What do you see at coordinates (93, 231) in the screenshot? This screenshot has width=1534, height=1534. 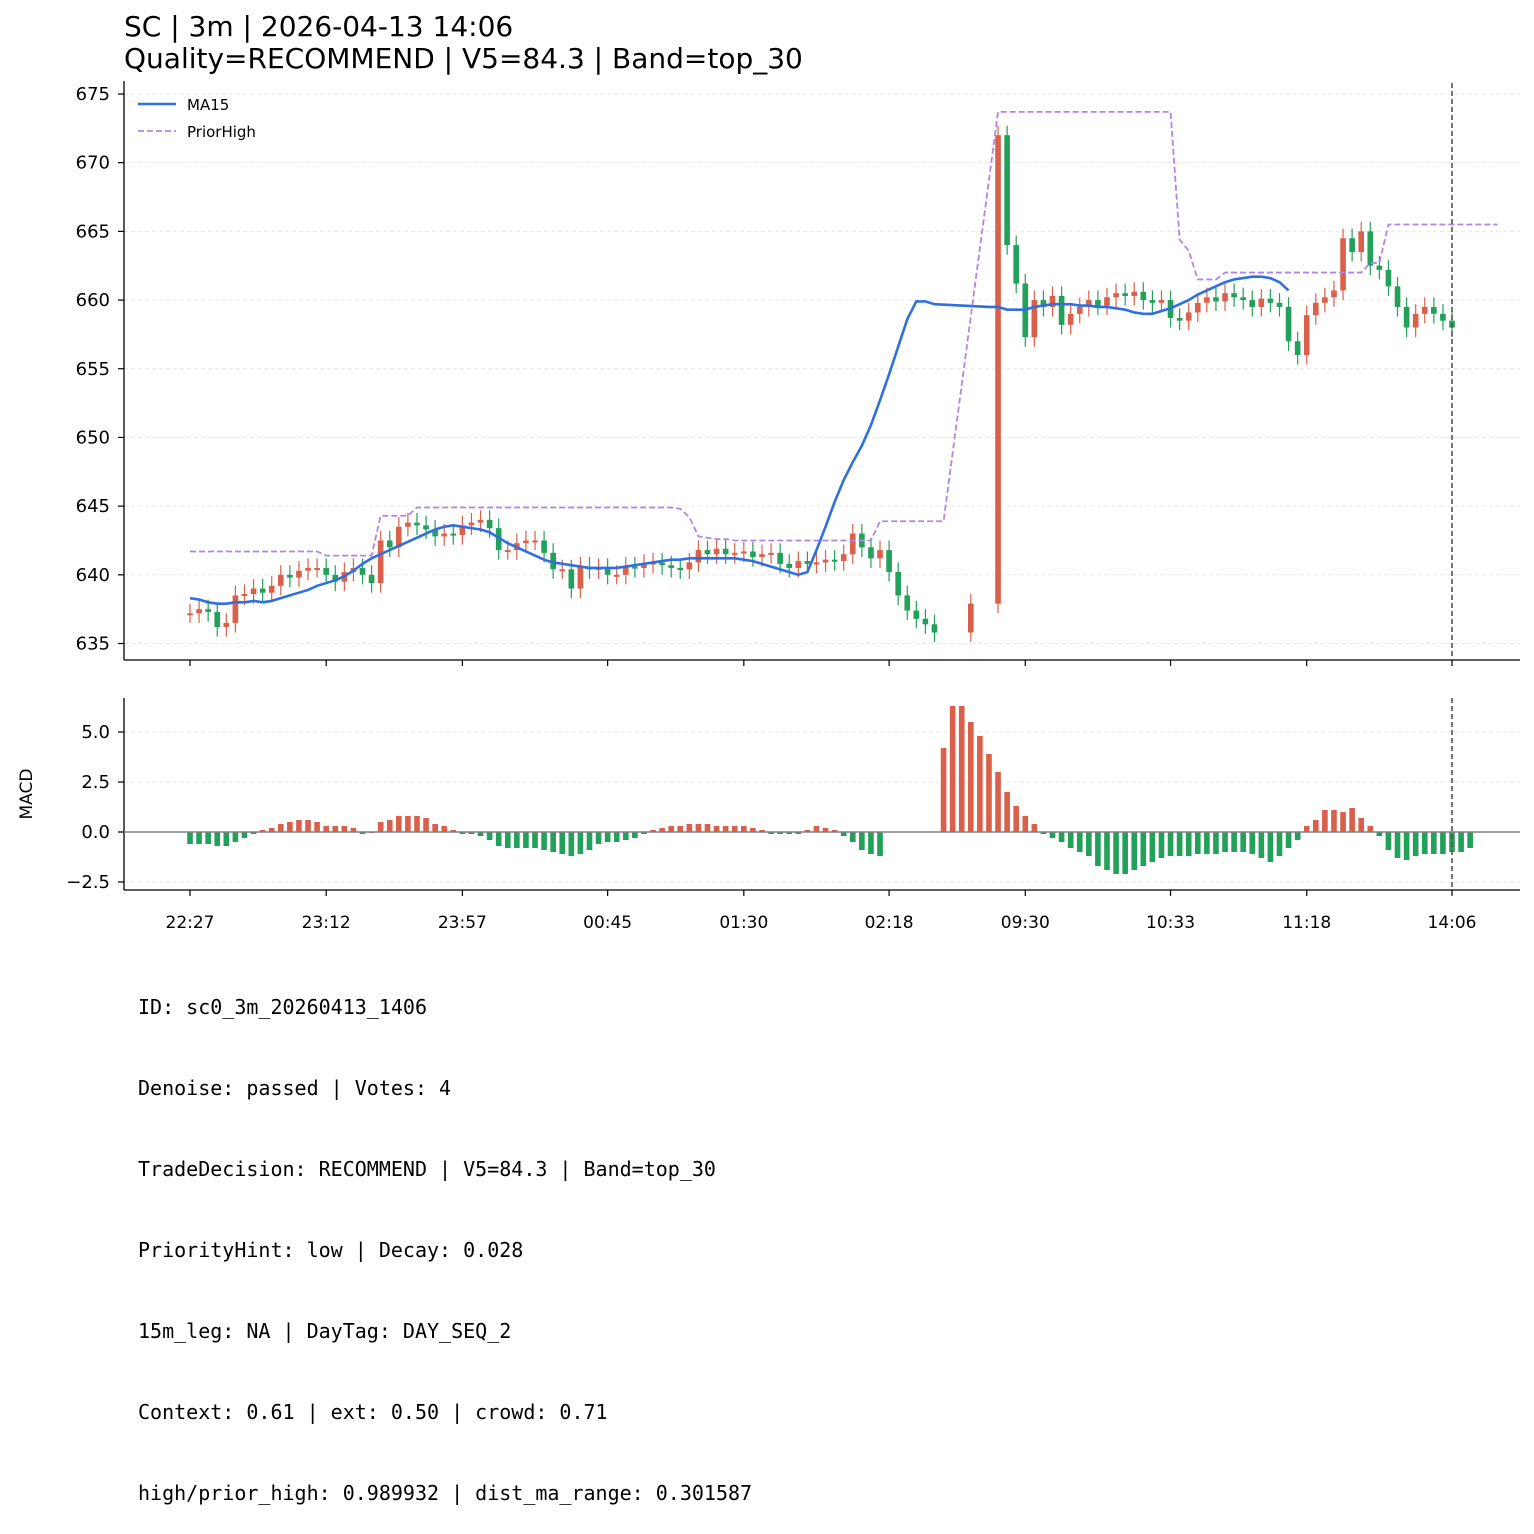 I see `price-ytick-label: 665` at bounding box center [93, 231].